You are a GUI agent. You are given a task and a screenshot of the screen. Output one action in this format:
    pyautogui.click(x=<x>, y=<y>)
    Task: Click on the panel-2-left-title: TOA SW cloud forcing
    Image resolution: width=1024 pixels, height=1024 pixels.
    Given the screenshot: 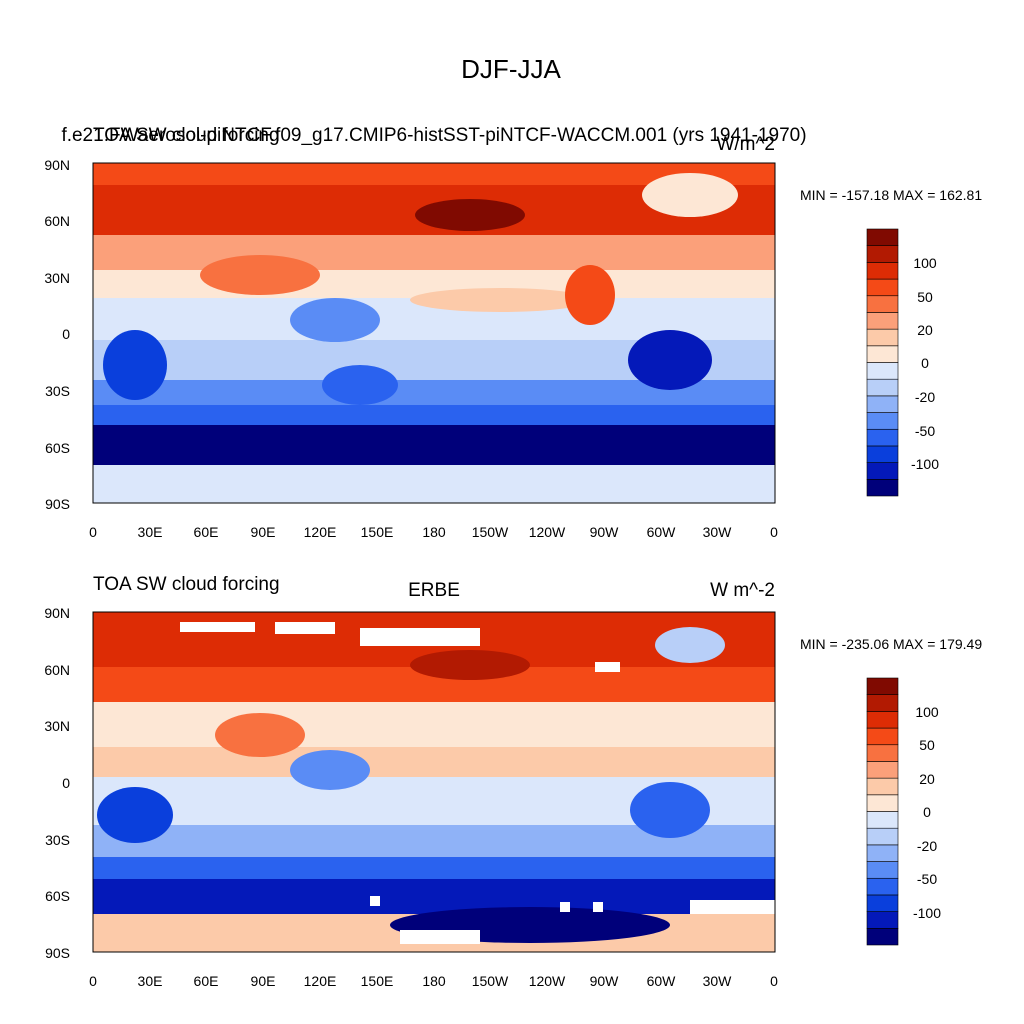 What is the action you would take?
    pyautogui.click(x=186, y=584)
    